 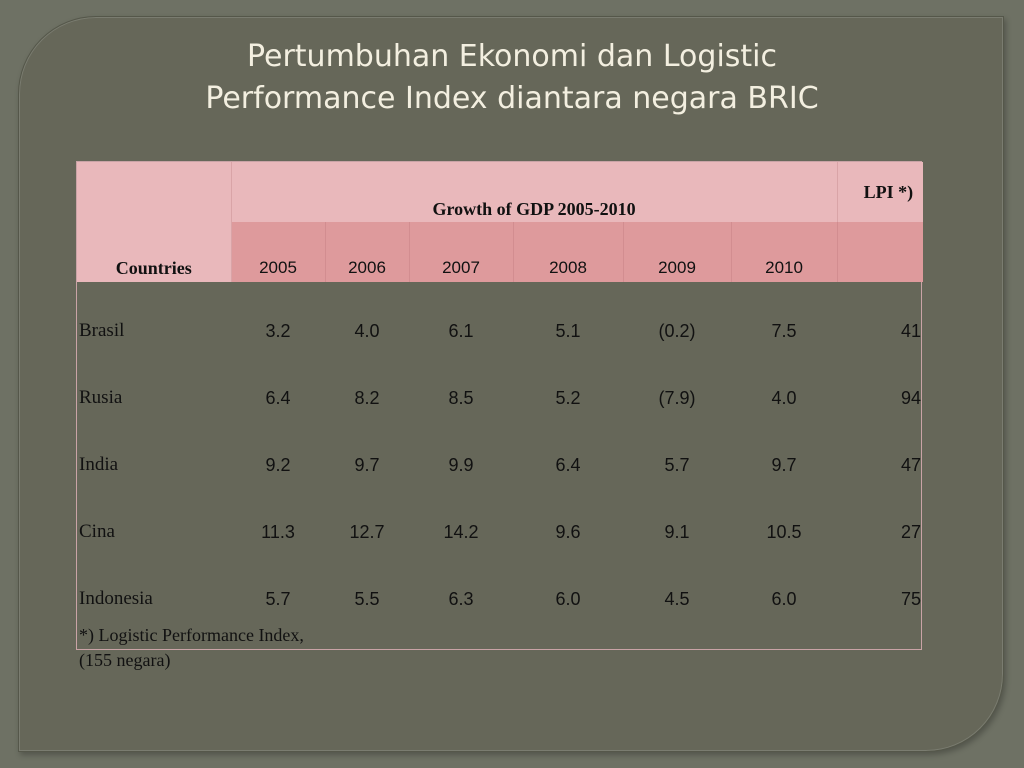 What do you see at coordinates (99, 464) in the screenshot?
I see `country-cell: India` at bounding box center [99, 464].